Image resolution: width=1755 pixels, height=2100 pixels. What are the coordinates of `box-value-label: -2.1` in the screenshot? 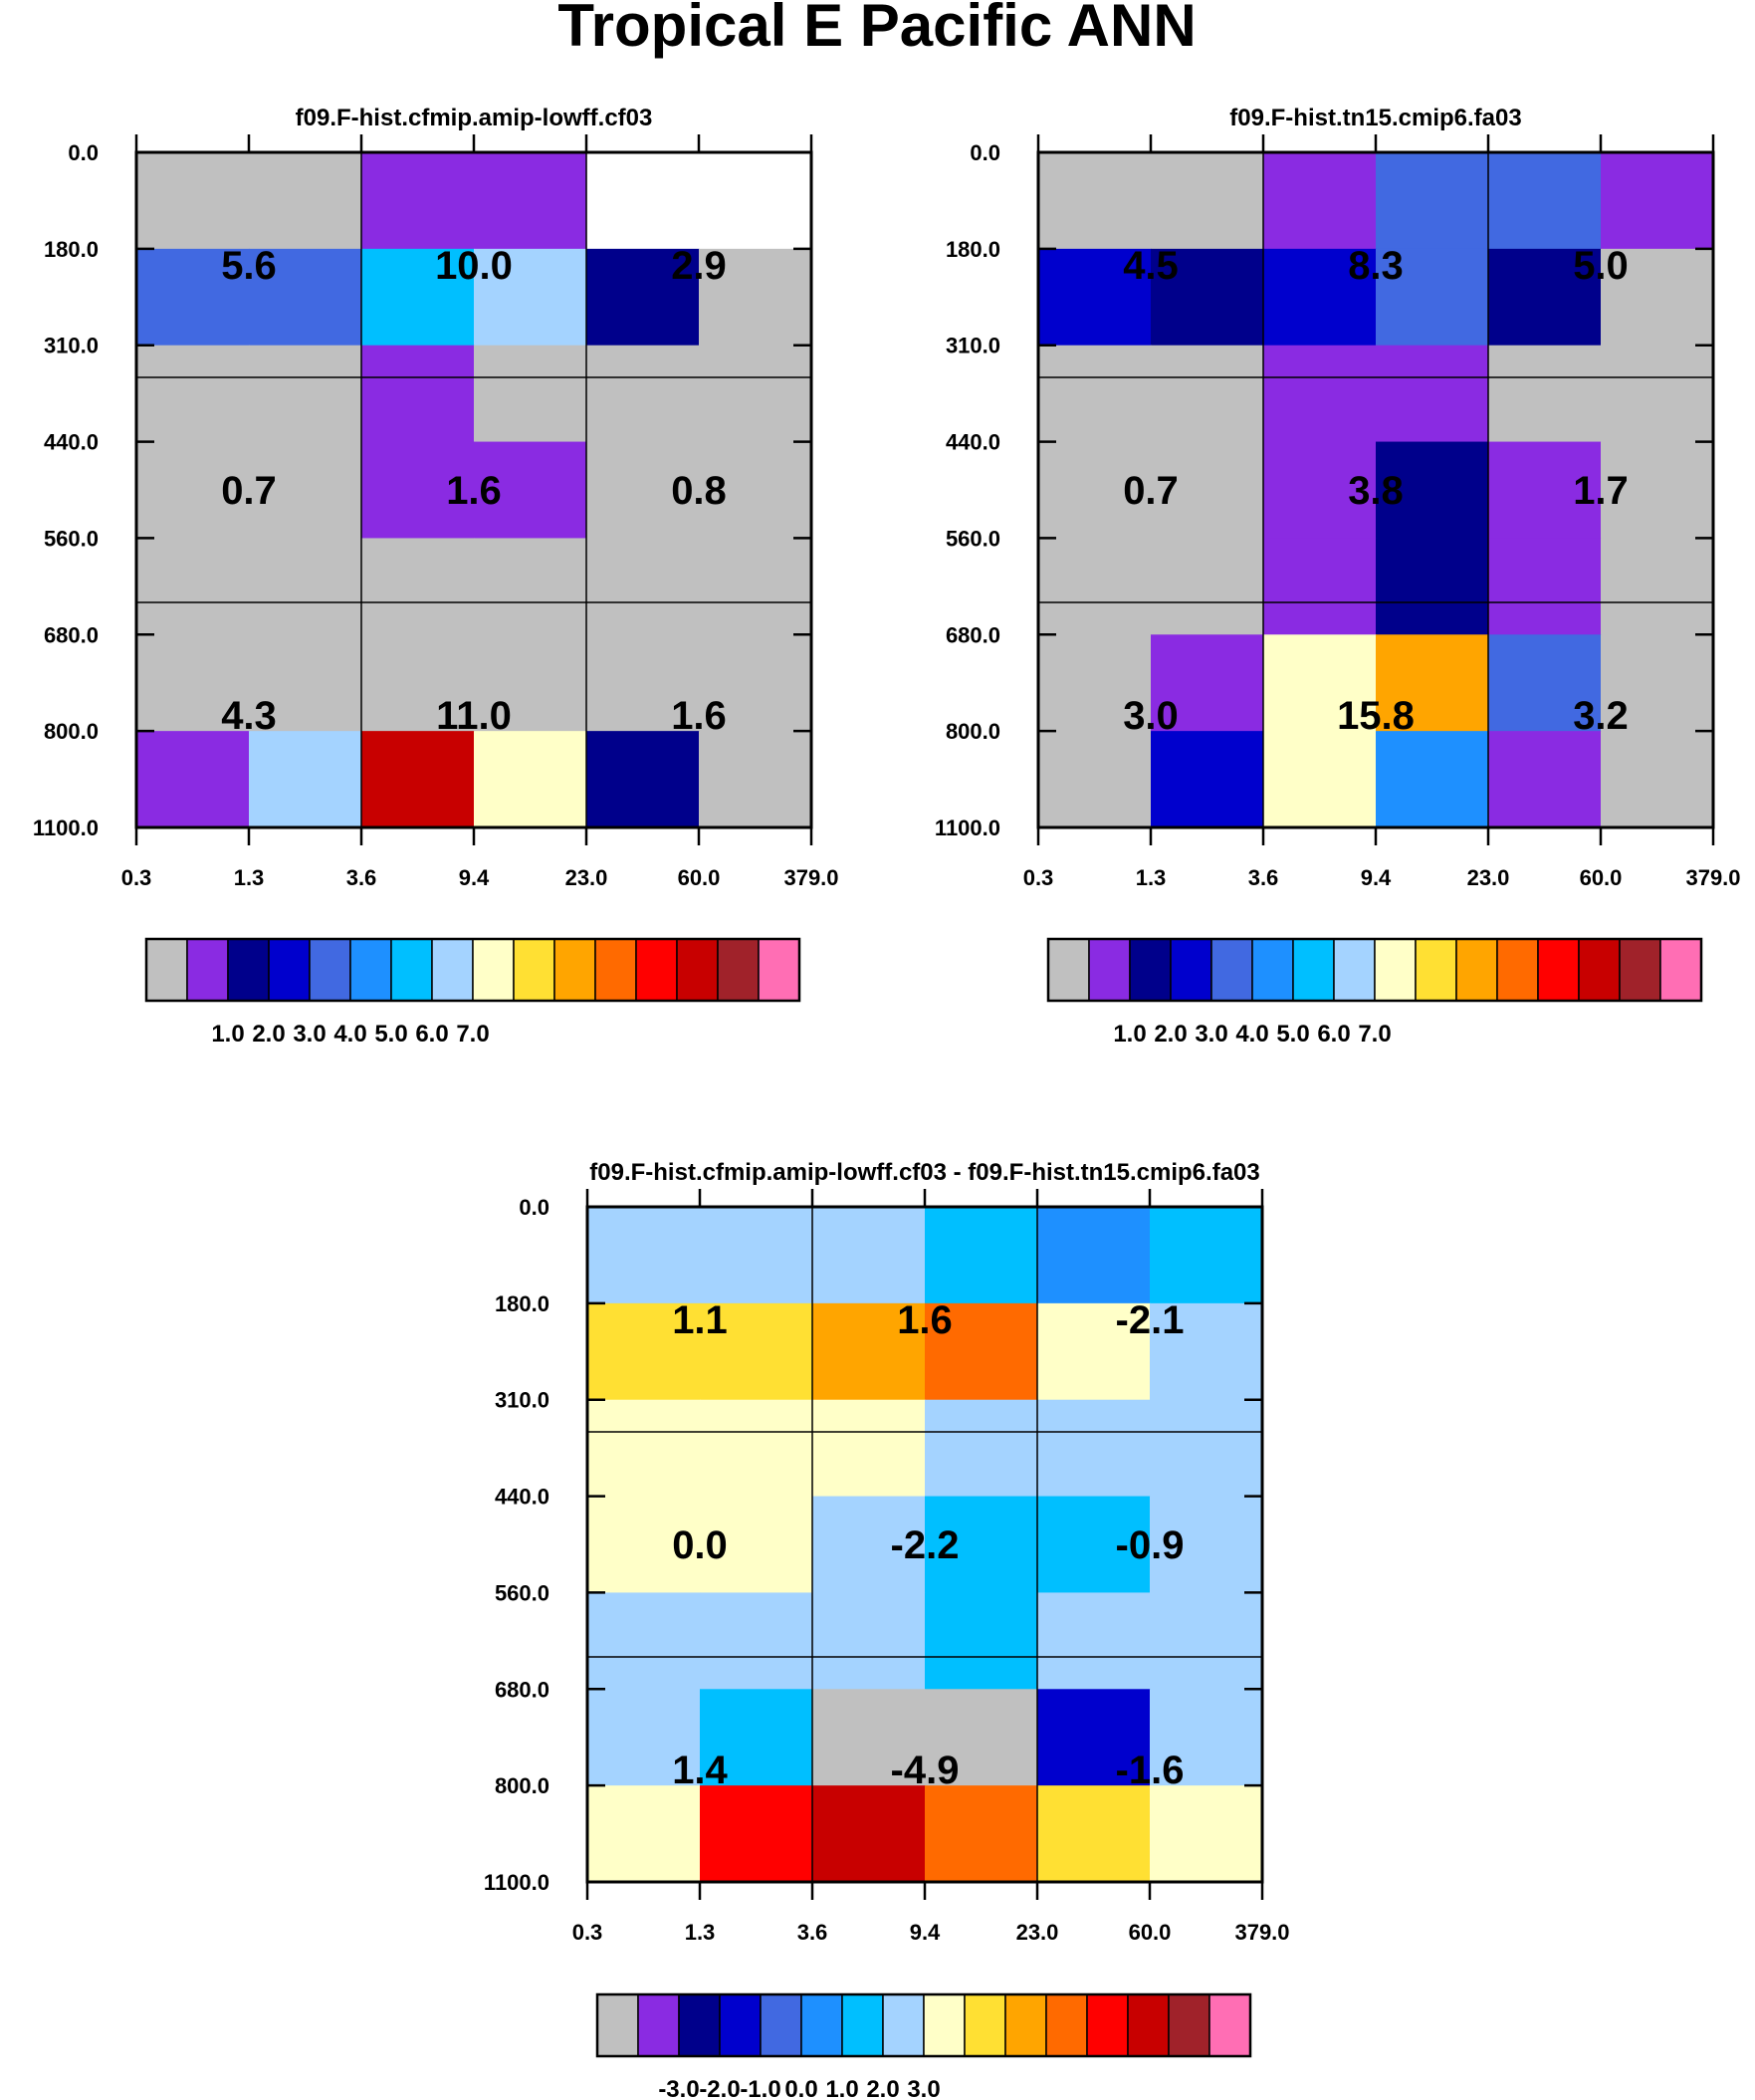 It's located at (1150, 1320).